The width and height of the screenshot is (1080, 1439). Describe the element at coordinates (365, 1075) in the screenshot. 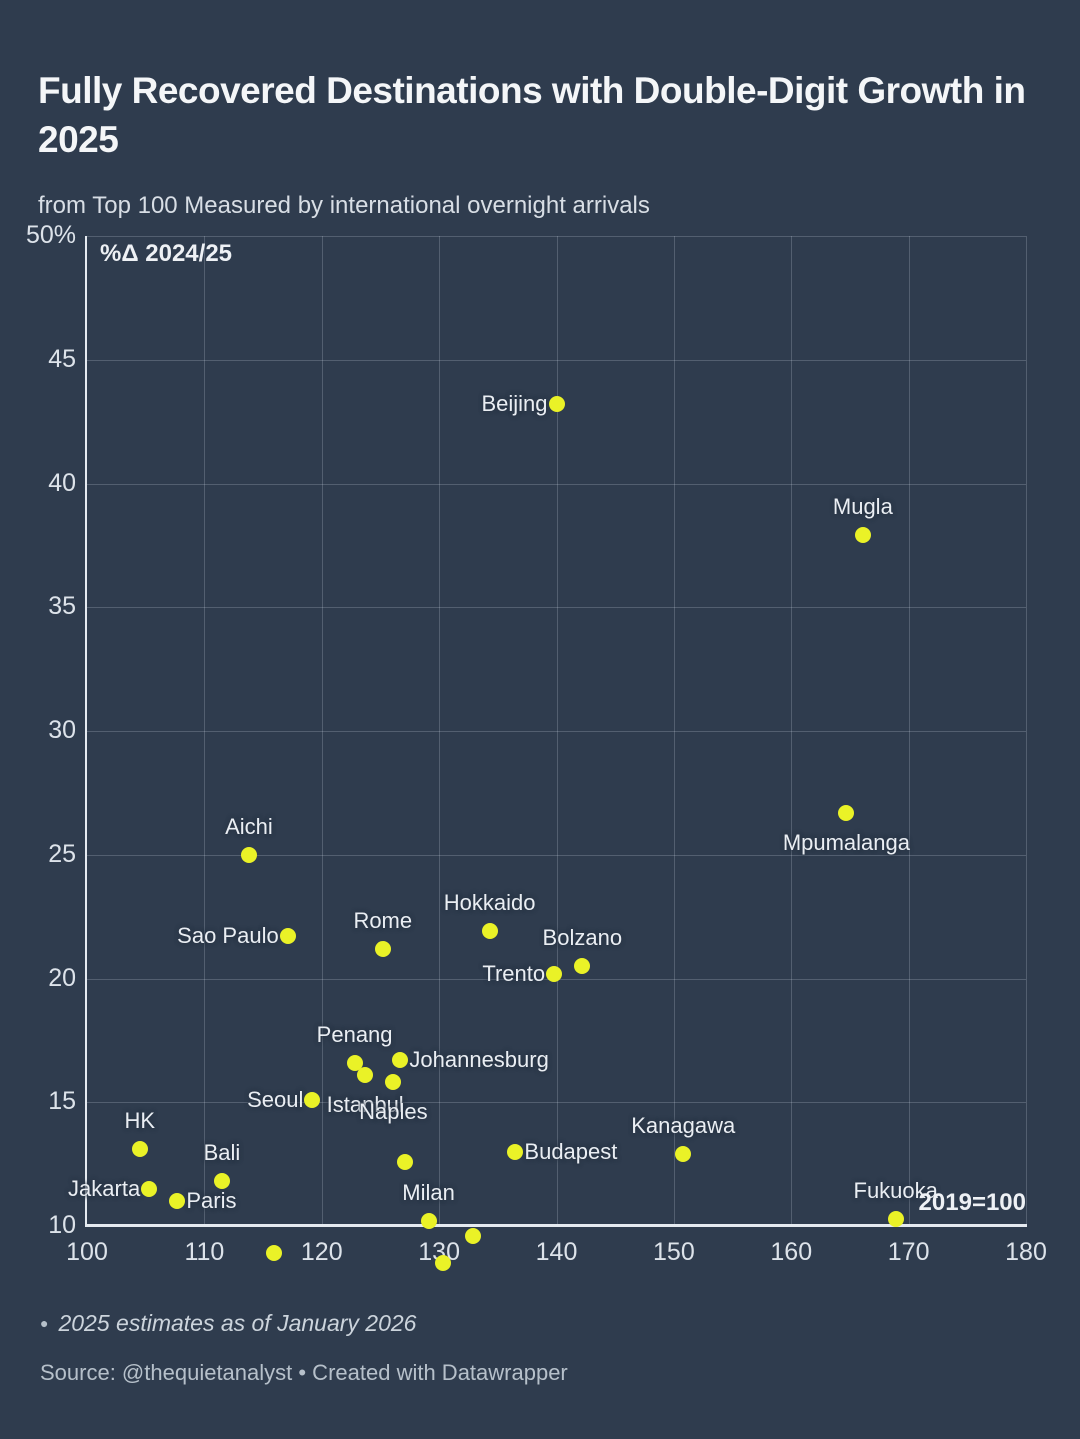

I see `point-istanbul` at that location.